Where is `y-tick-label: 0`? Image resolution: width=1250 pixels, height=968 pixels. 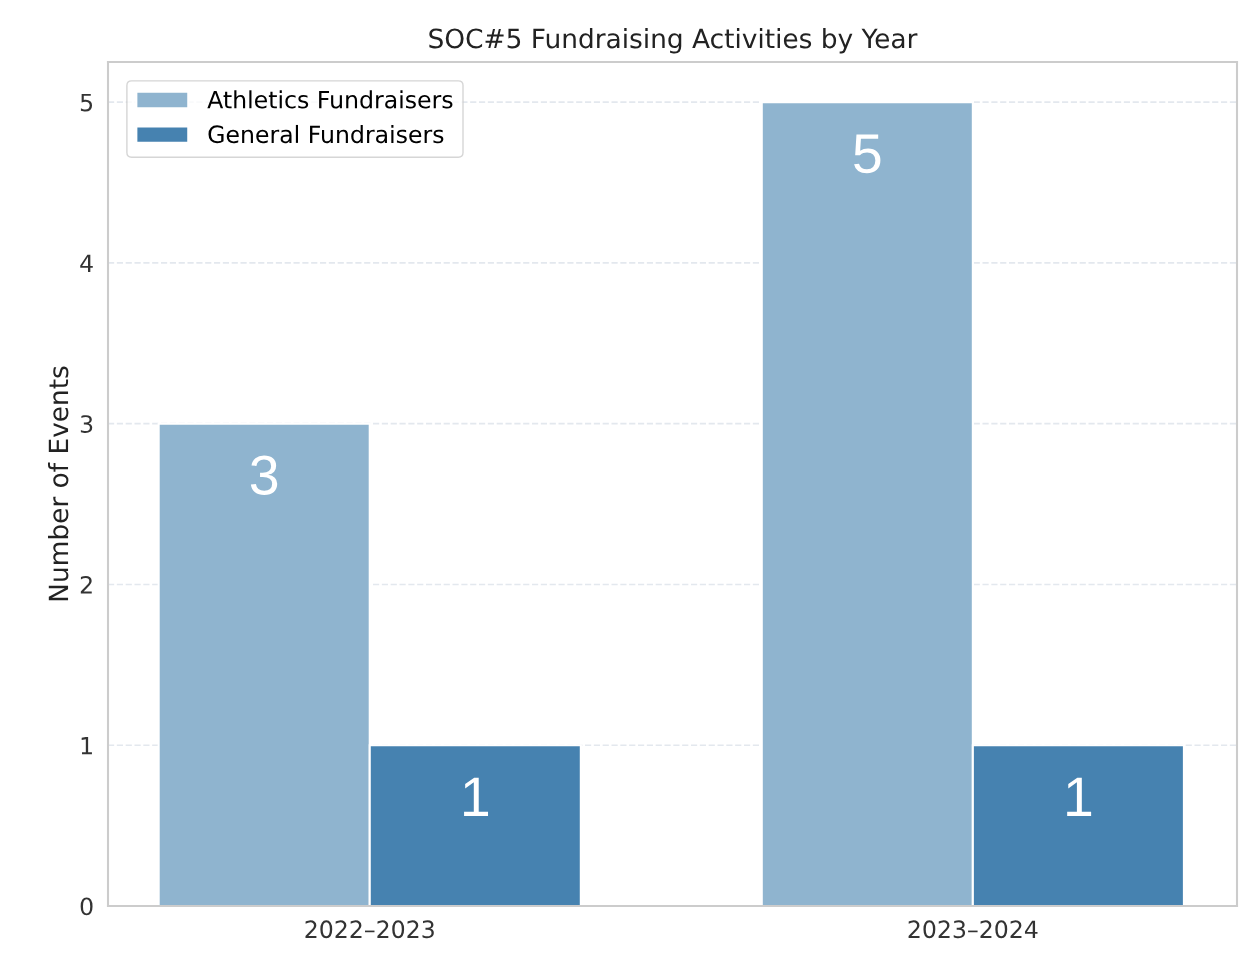
y-tick-label: 0 is located at coordinates (86, 906).